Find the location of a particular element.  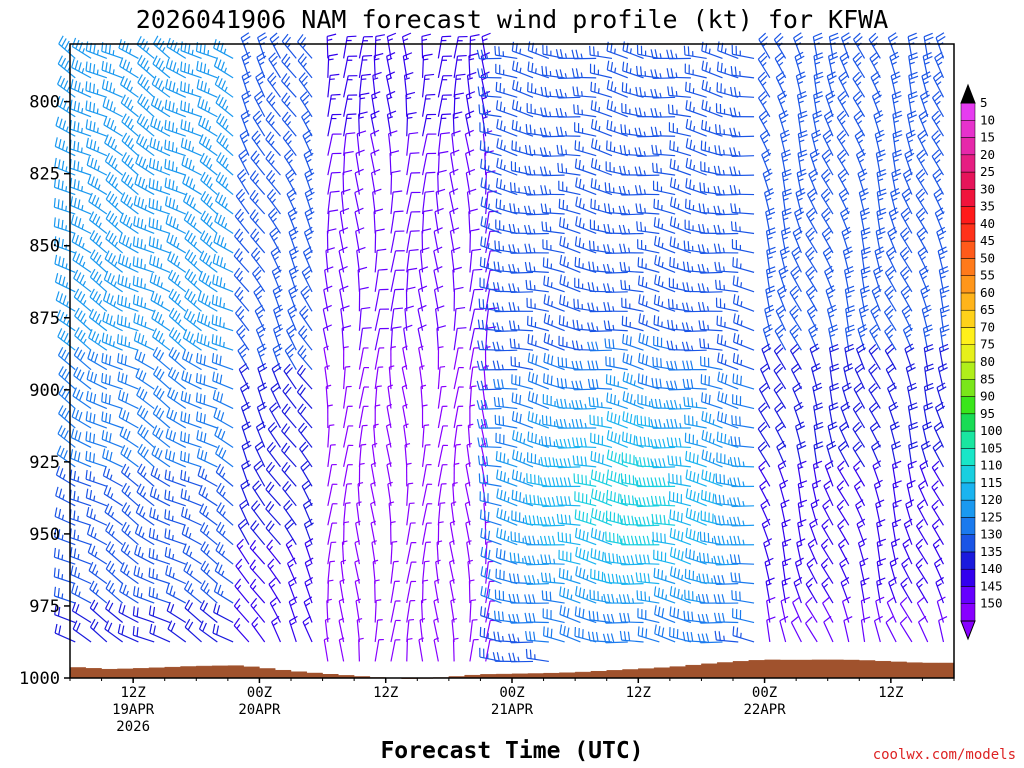

credit-text: coolwx.com/models is located at coordinates (944, 755).